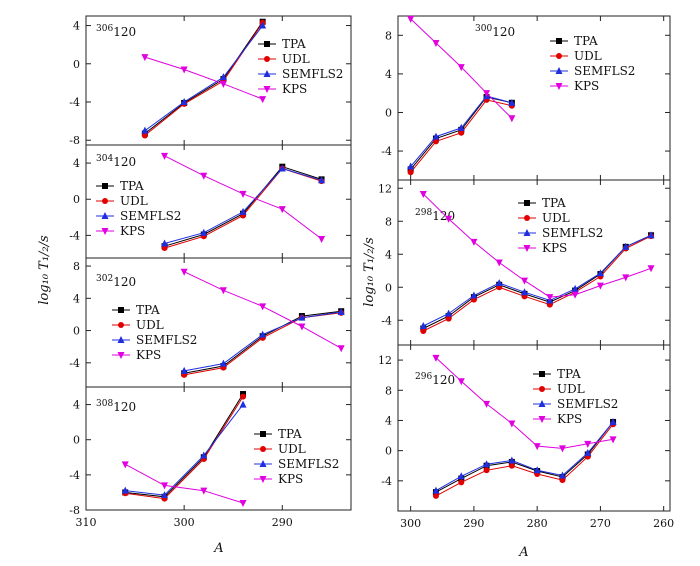 This screenshot has width=700, height=566. What do you see at coordinates (495, 31) in the screenshot?
I see `panel-nucleus-label: 300120` at bounding box center [495, 31].